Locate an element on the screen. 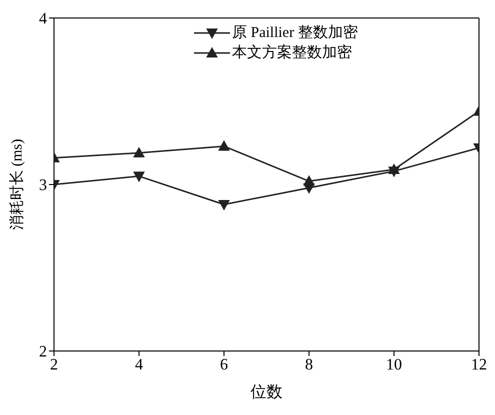  y-tick-label: 3 is located at coordinates (43, 185).